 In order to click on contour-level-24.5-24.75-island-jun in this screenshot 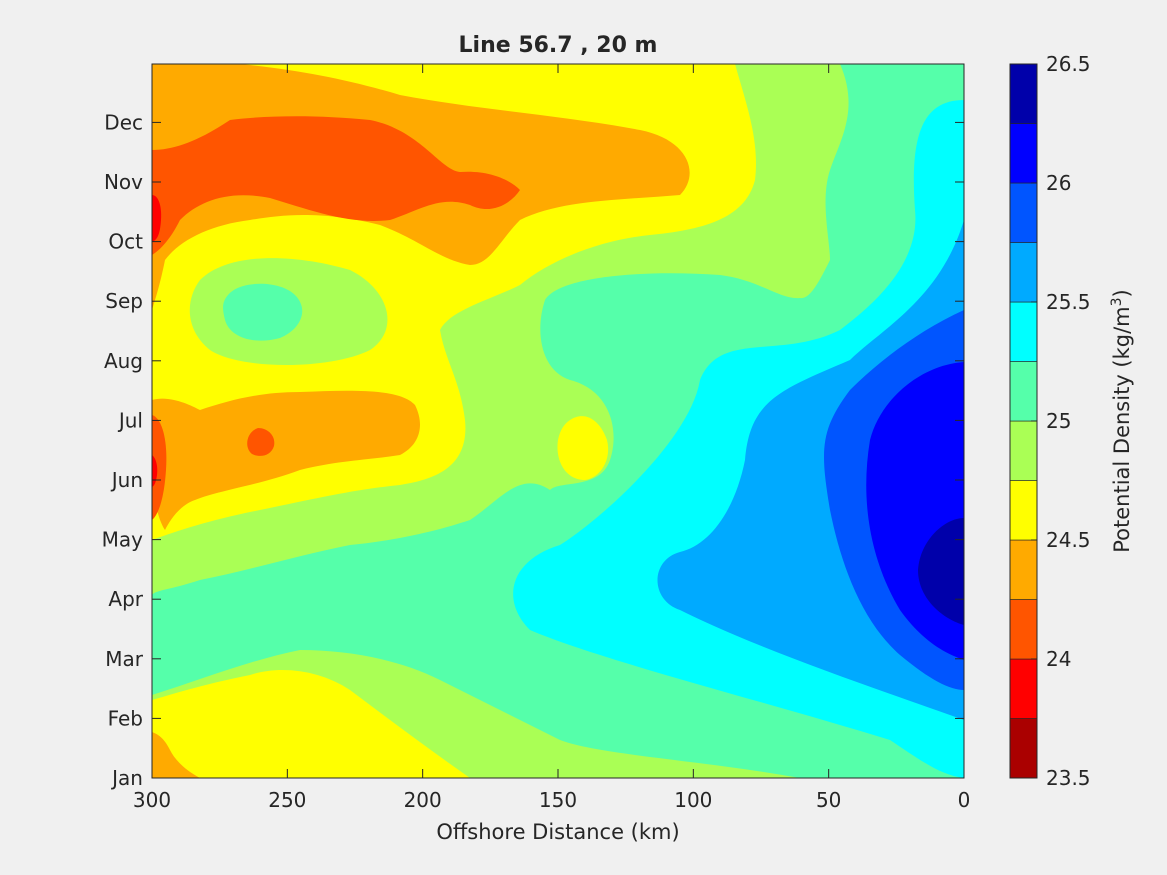, I will do `click(583, 448)`.